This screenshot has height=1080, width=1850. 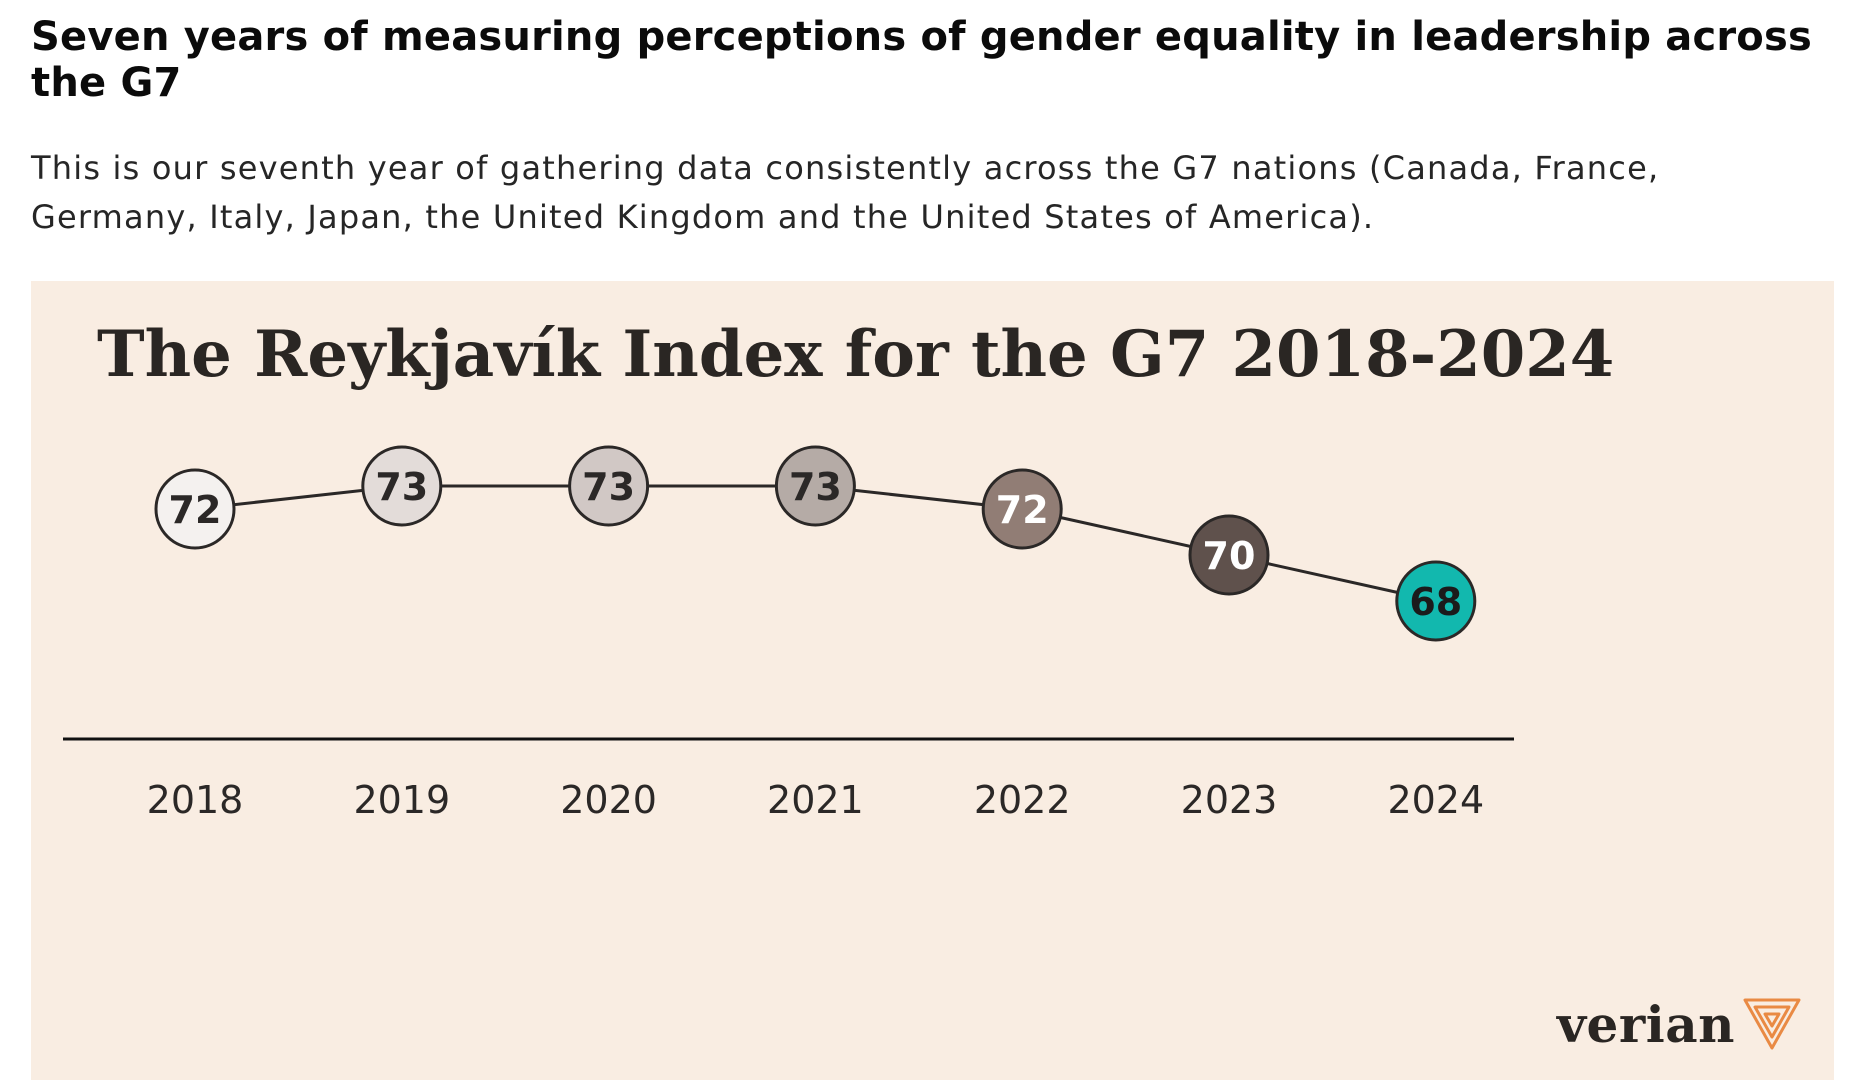 I want to click on data-point-2024, so click(x=1436, y=601).